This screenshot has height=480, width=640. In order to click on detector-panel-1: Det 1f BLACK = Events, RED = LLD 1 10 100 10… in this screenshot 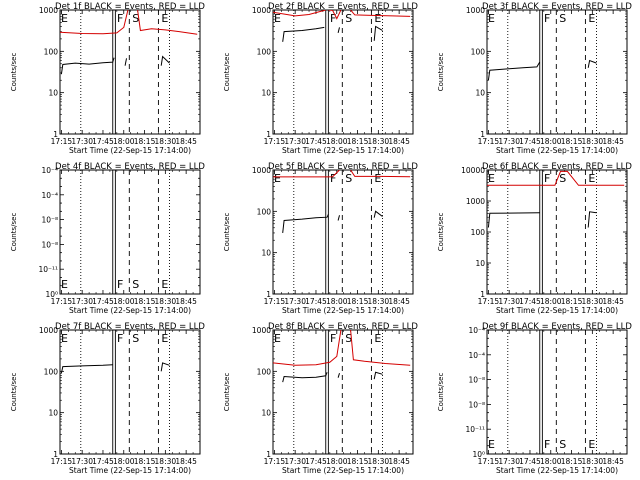, I will do `click(107, 78)`.